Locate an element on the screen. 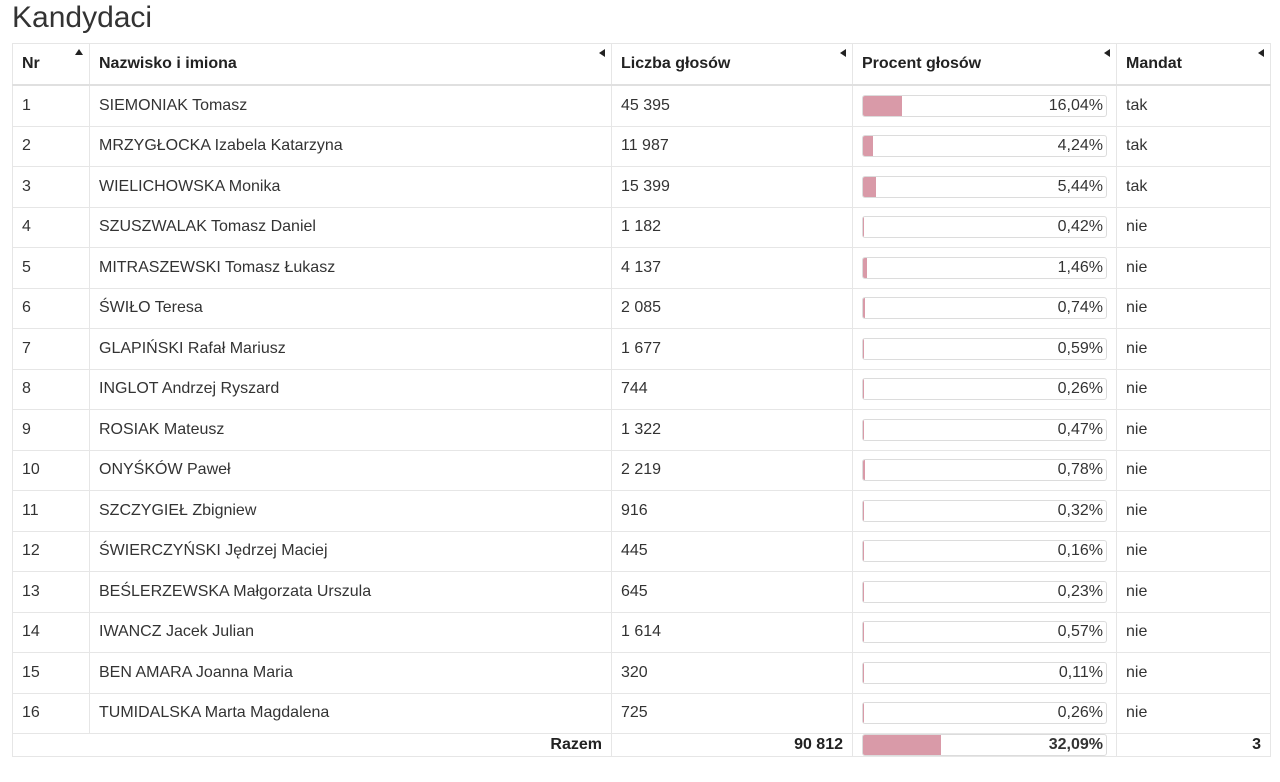 Image resolution: width=1280 pixels, height=782 pixels. total-row: Razem 90 812 32,09% 3 is located at coordinates (641, 745).